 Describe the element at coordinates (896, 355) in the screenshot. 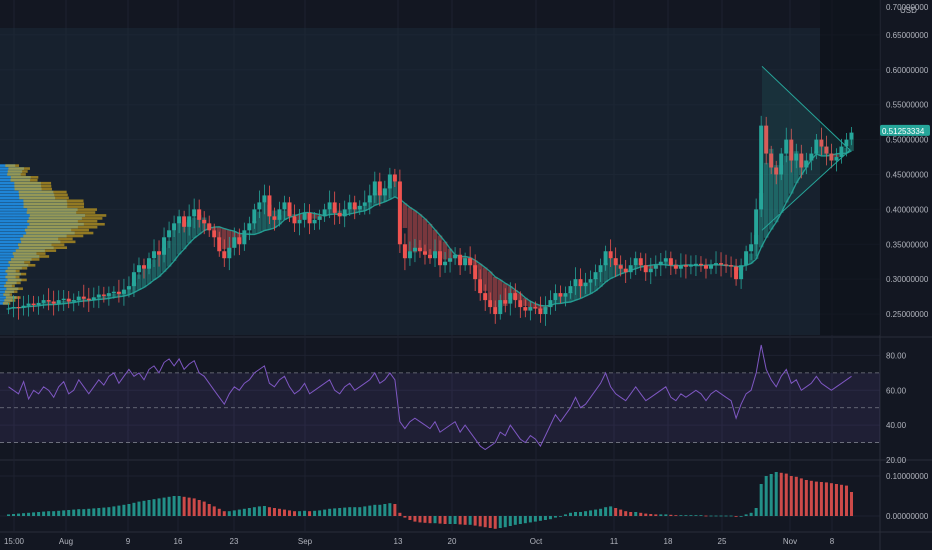

I see `rsi-tick-label: 80.00` at that location.